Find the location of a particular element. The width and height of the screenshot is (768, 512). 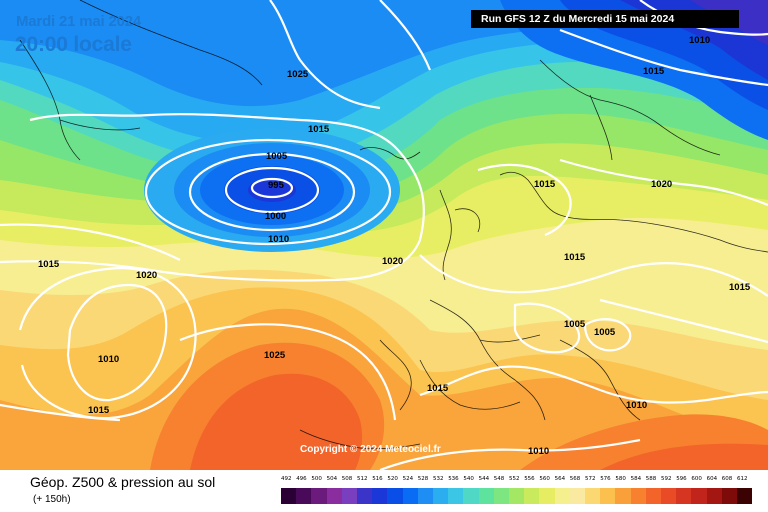

model-run-banner: Run GFS 12 Z du Mercredi 15 mai 2024 is located at coordinates (605, 19).